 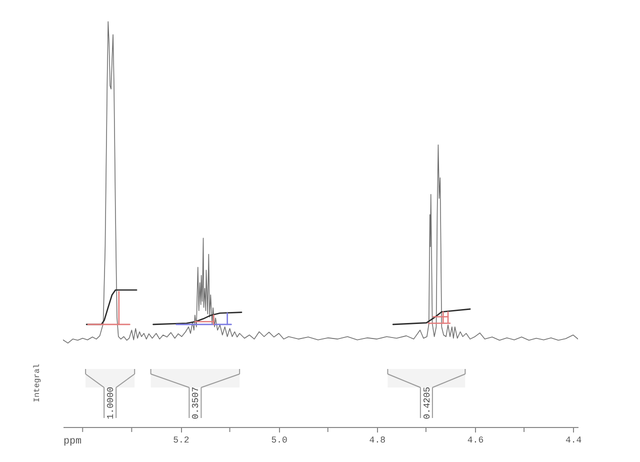 I want to click on x-tick-label: 4.4, so click(x=573, y=441).